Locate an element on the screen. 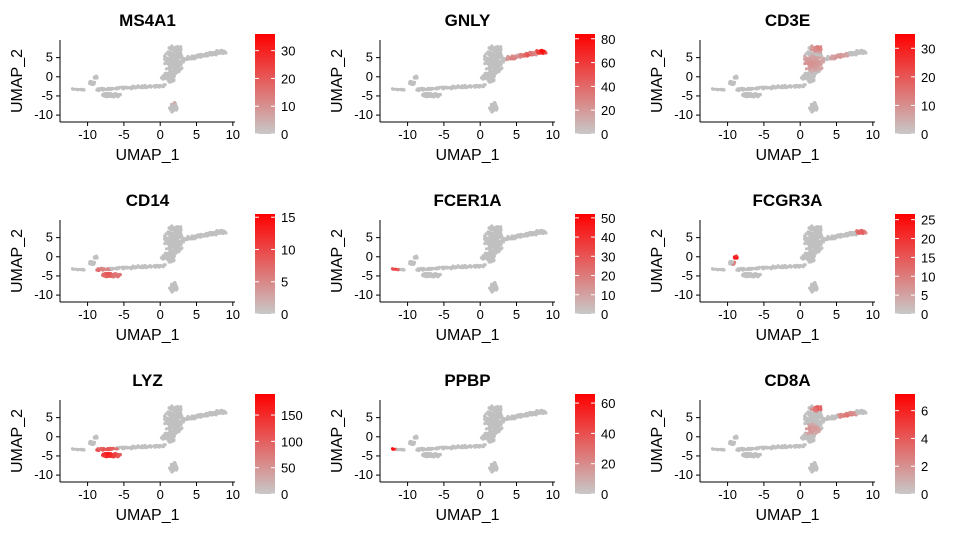 The width and height of the screenshot is (960, 540). x-tick-label: 0 is located at coordinates (800, 134).